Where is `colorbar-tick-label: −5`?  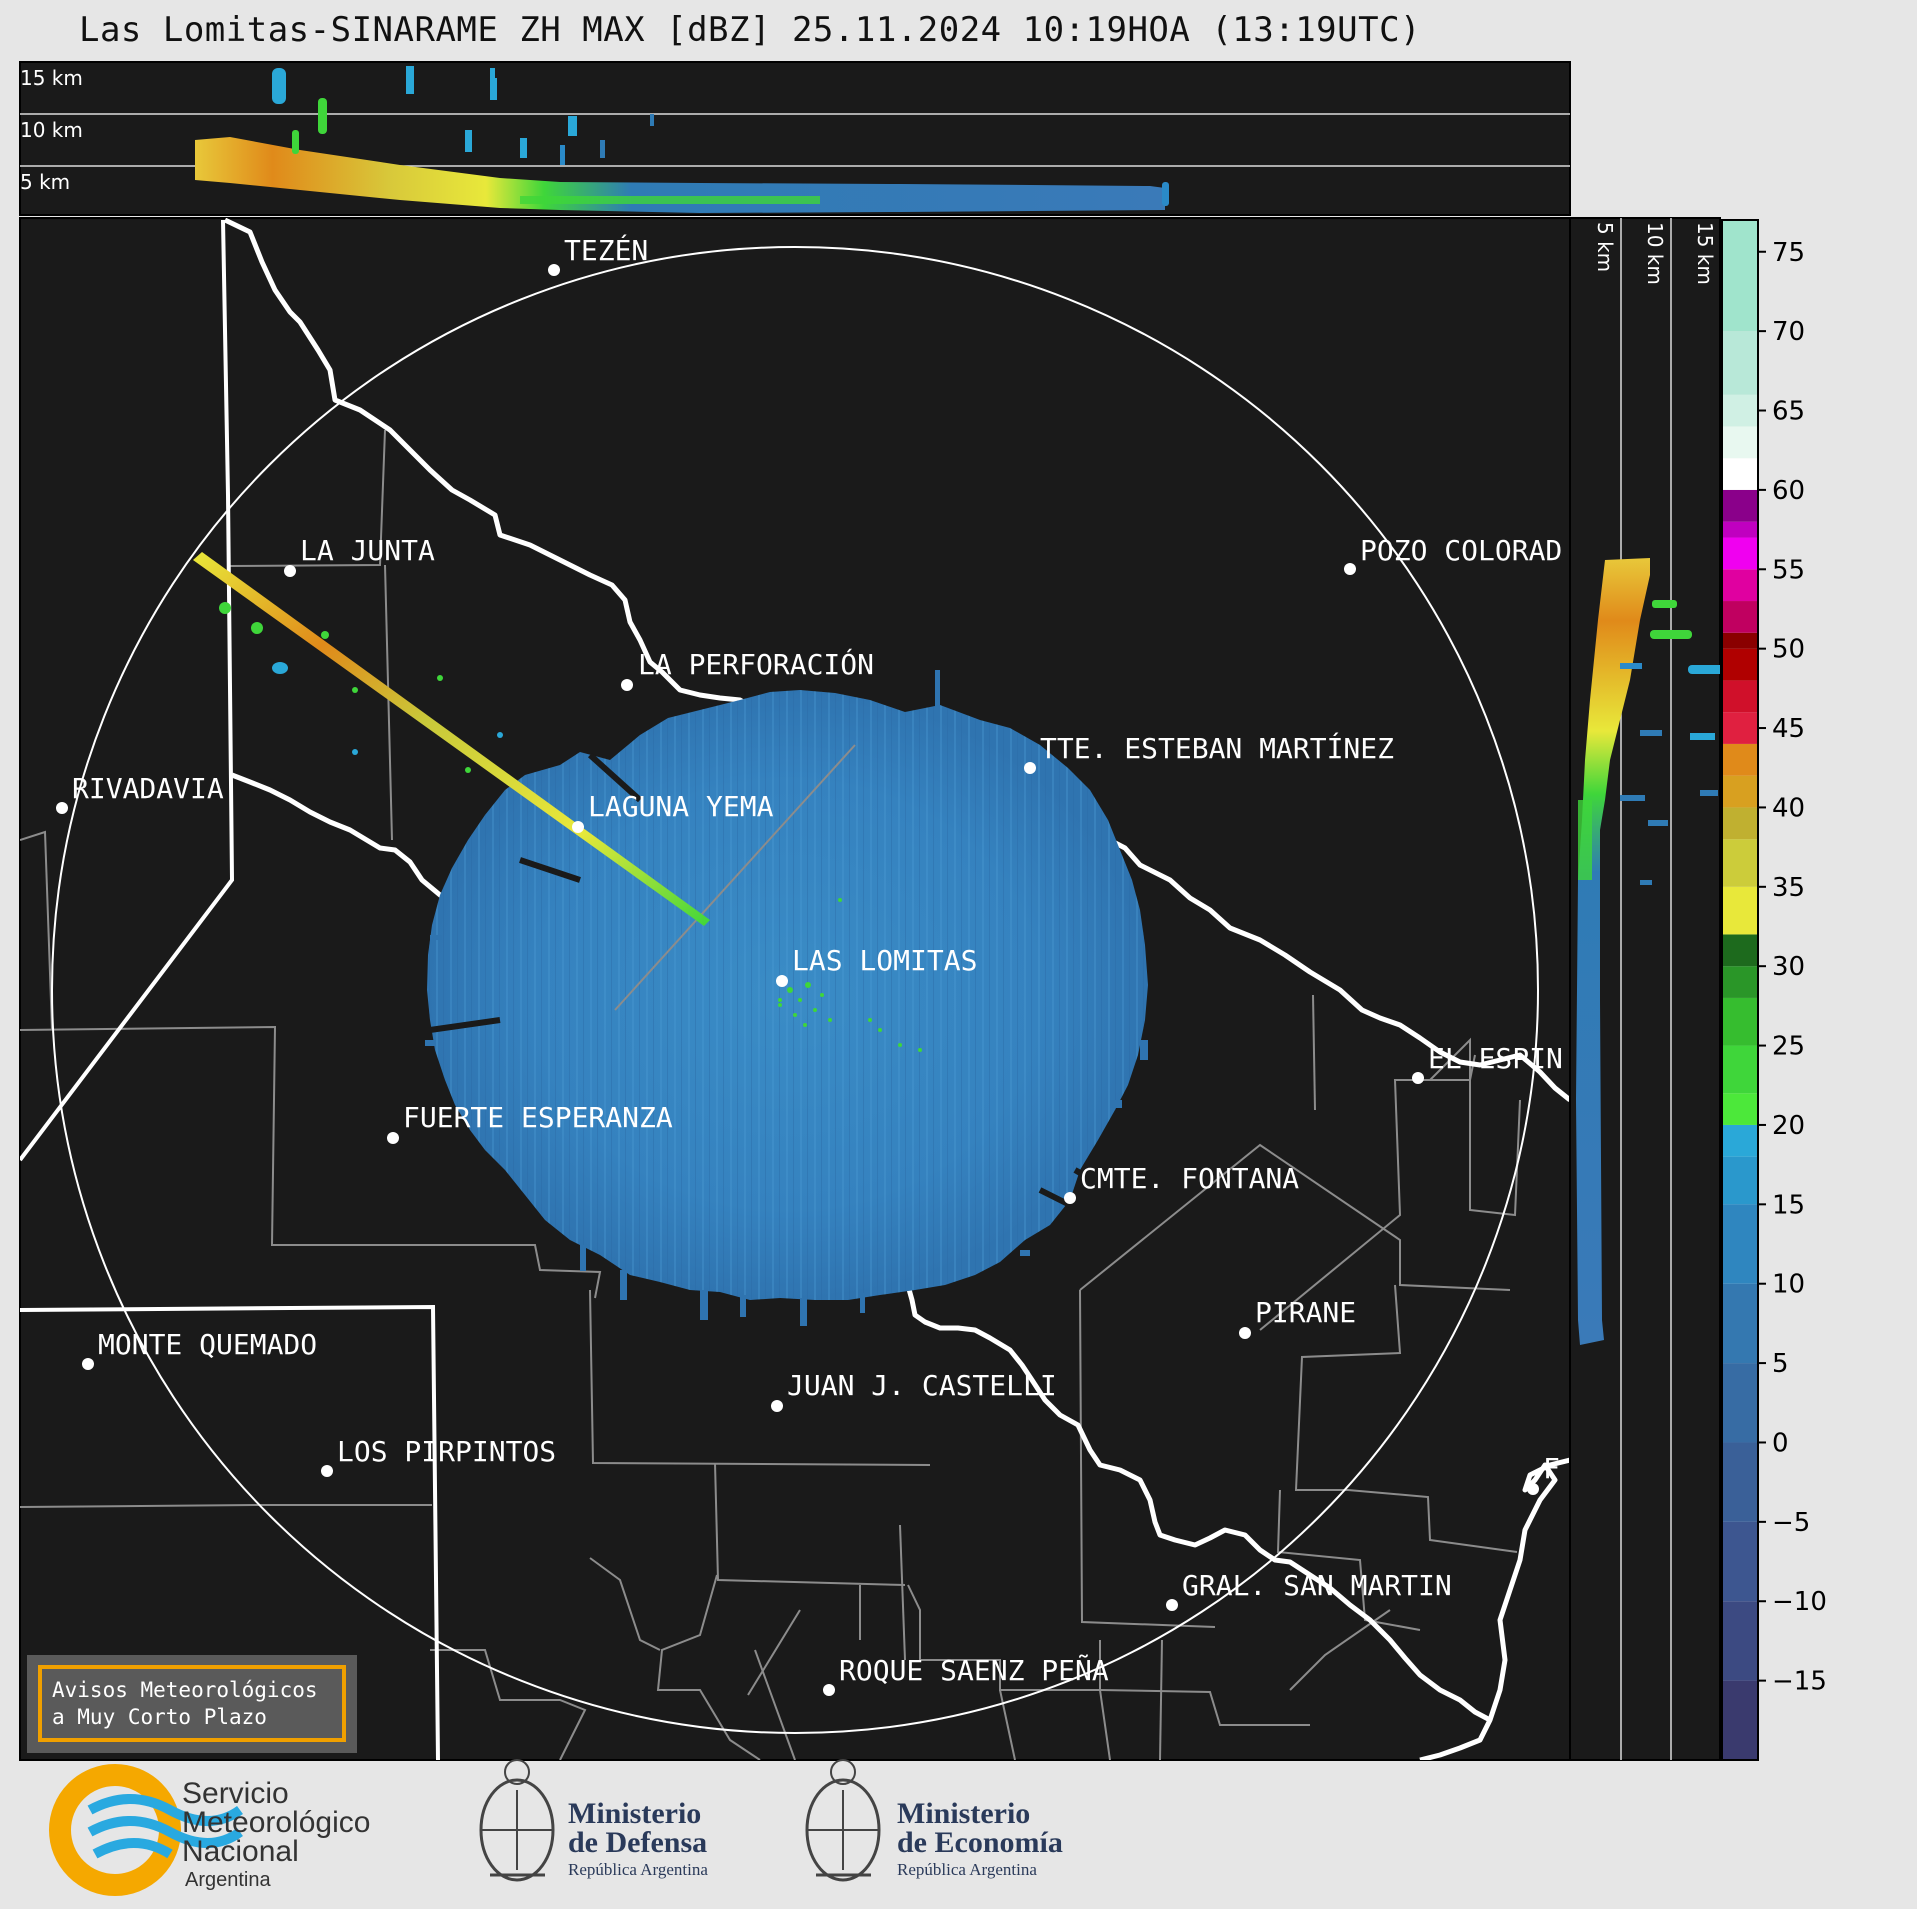 colorbar-tick-label: −5 is located at coordinates (1791, 1523).